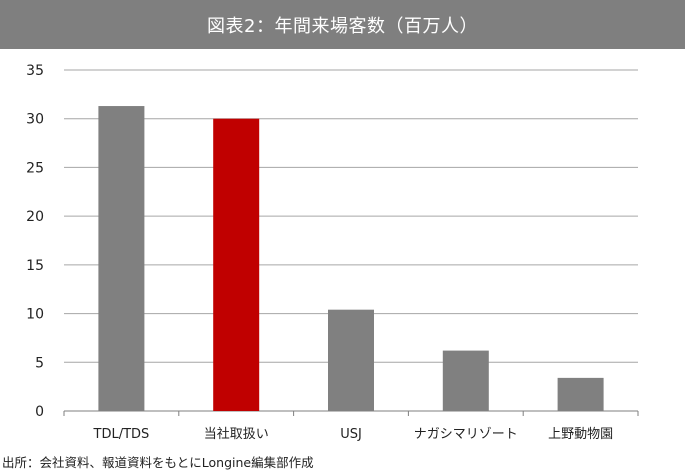 The width and height of the screenshot is (685, 473). I want to click on y-tick-label: 10, so click(35, 315).